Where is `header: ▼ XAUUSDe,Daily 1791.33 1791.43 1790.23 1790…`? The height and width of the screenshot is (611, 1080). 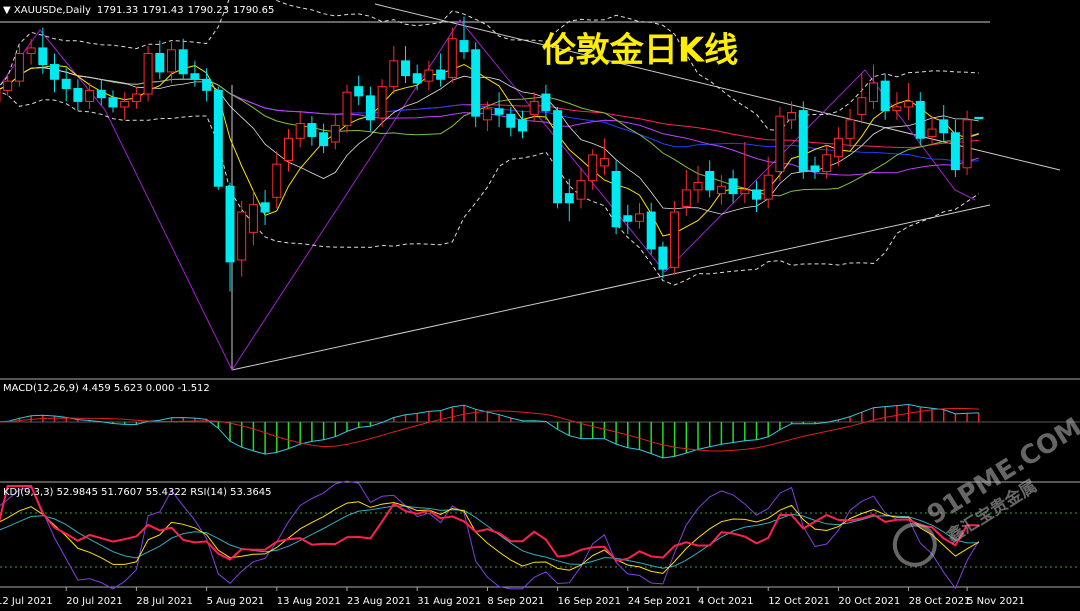
header: ▼ XAUUSDe,Daily 1791.33 1791.43 1790.23 1790… is located at coordinates (138, 10).